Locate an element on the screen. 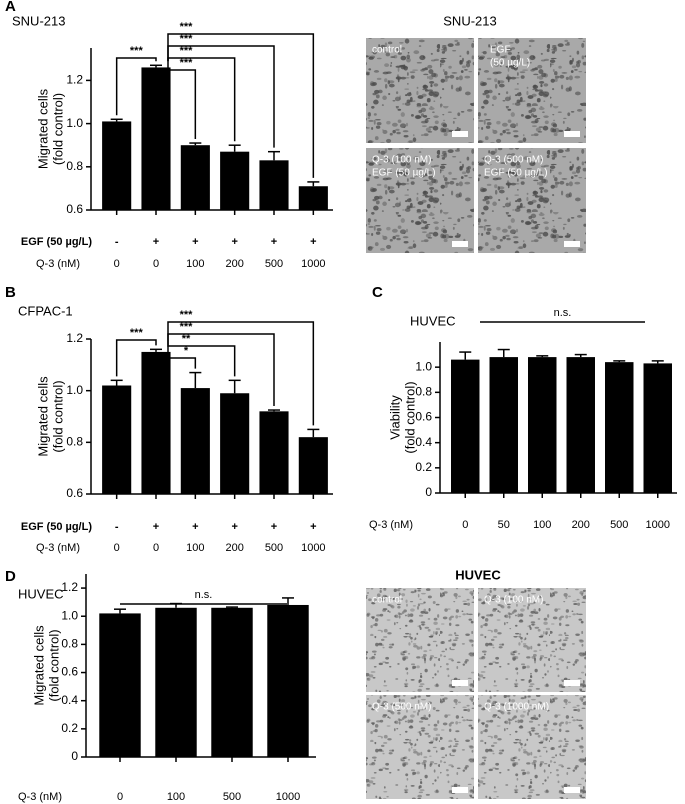 This screenshot has width=685, height=804. image-label: Q-3 (1000 nM) is located at coordinates (516, 707).